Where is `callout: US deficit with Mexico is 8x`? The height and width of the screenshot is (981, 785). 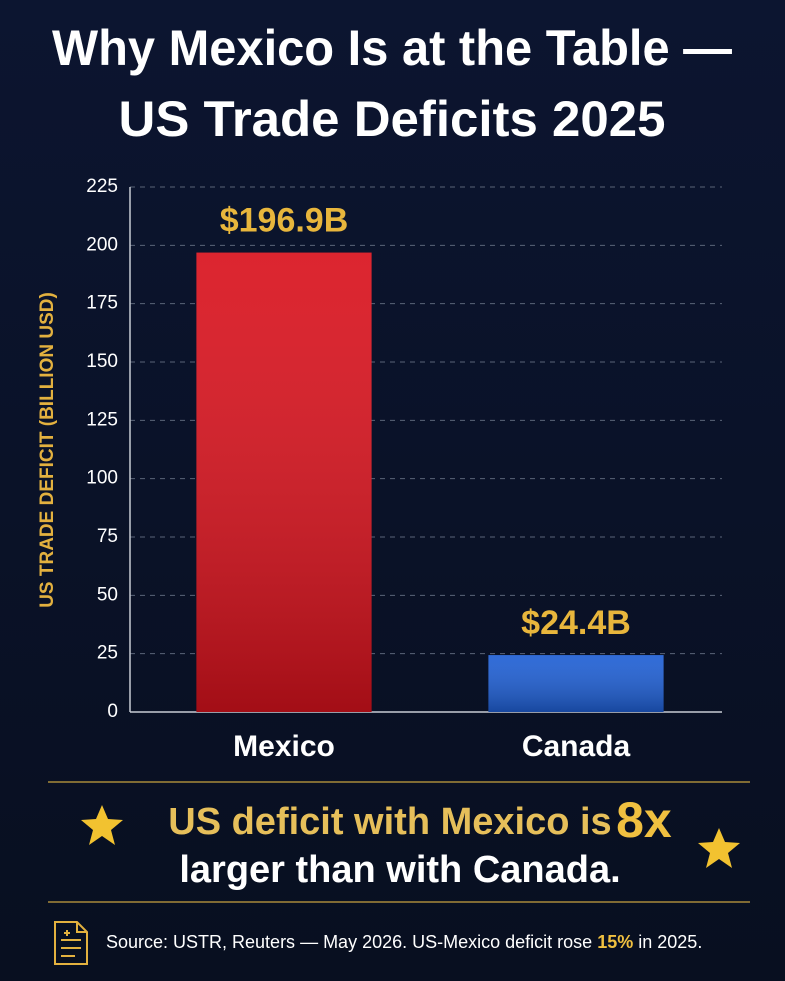 callout: US deficit with Mexico is 8x is located at coordinates (420, 820).